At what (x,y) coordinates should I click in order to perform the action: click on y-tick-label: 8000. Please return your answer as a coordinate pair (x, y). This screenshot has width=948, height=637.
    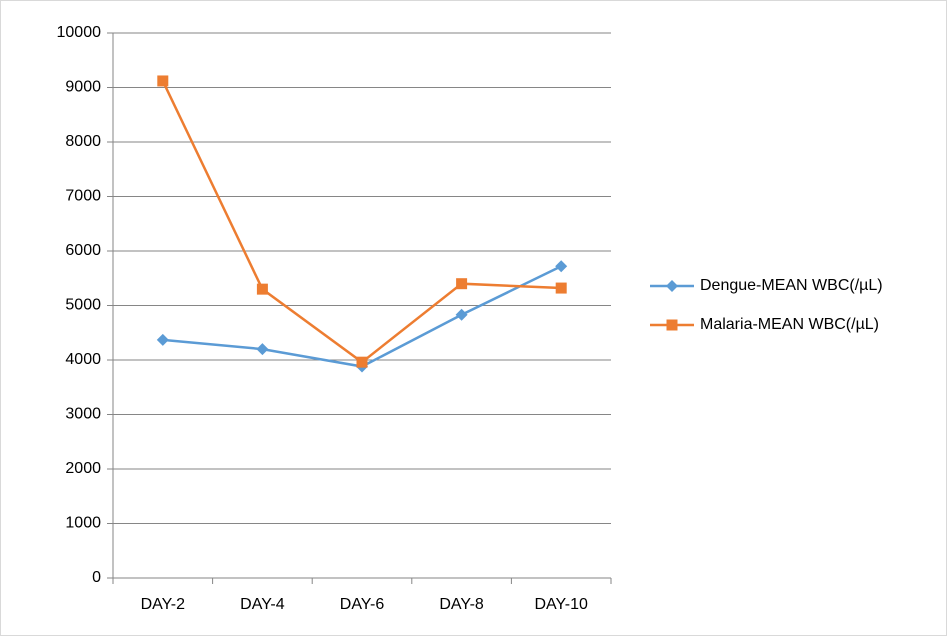
    Looking at the image, I should click on (83, 141).